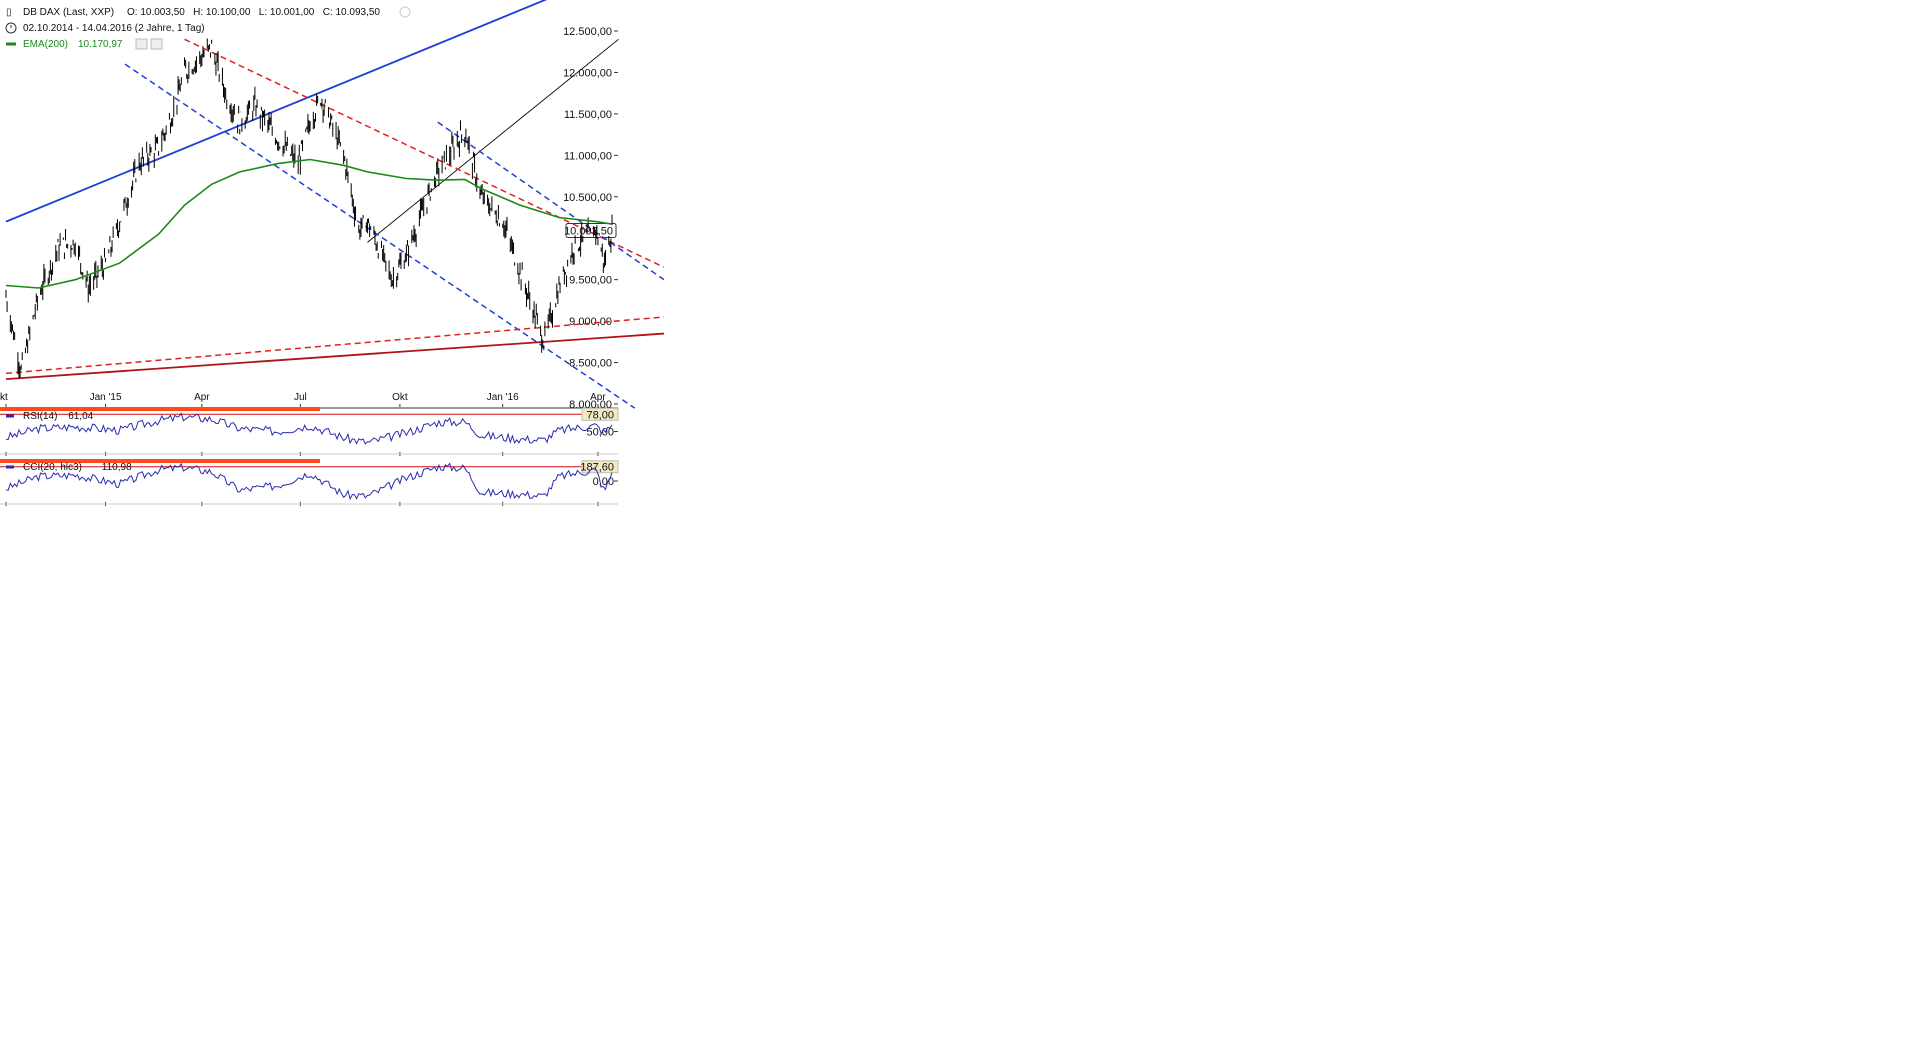 The width and height of the screenshot is (1920, 1040). I want to click on y-tick-label: 10.500,00, so click(587, 198).